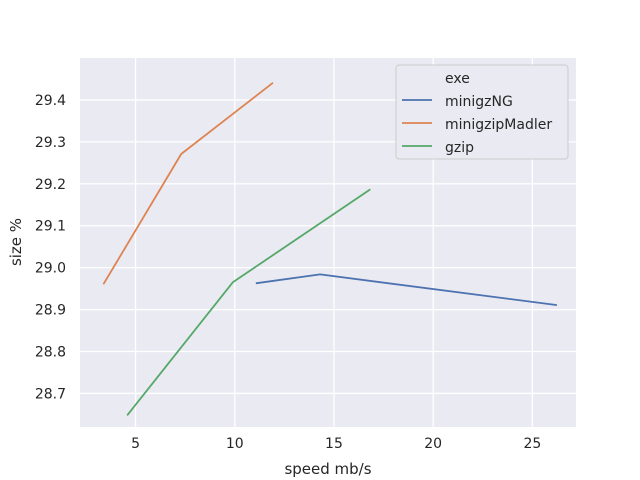  Describe the element at coordinates (50, 353) in the screenshot. I see `y-tick-label: 28.8` at that location.